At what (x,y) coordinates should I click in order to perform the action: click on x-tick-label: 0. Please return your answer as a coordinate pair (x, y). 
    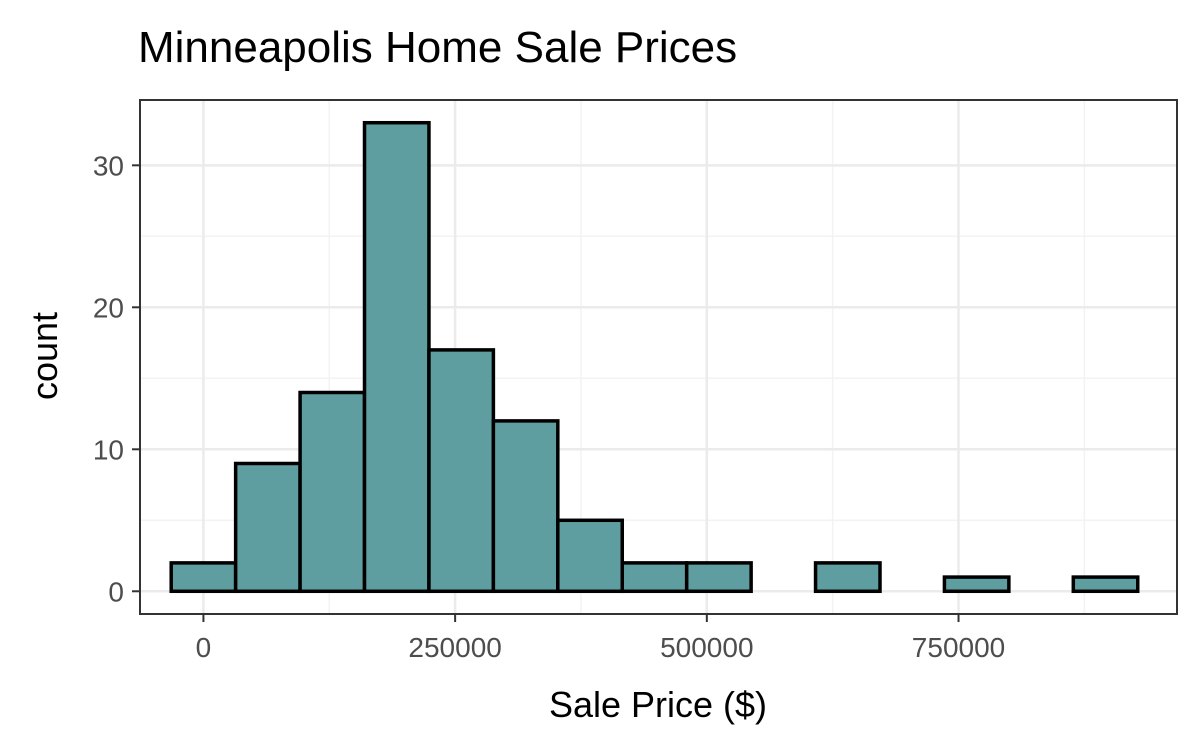
    Looking at the image, I should click on (204, 647).